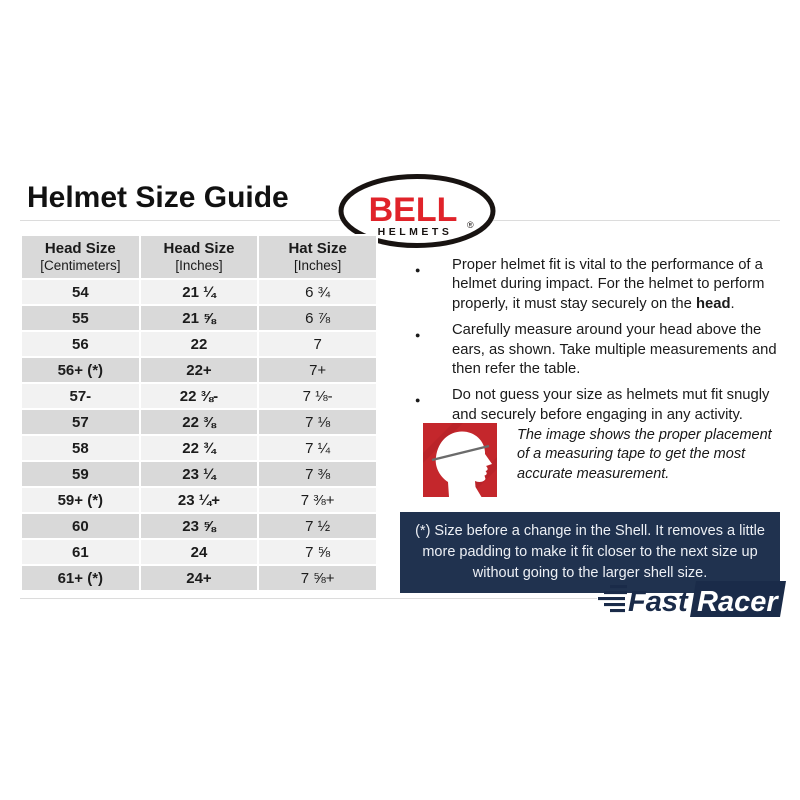  What do you see at coordinates (80, 448) in the screenshot?
I see `table-cell: 58` at bounding box center [80, 448].